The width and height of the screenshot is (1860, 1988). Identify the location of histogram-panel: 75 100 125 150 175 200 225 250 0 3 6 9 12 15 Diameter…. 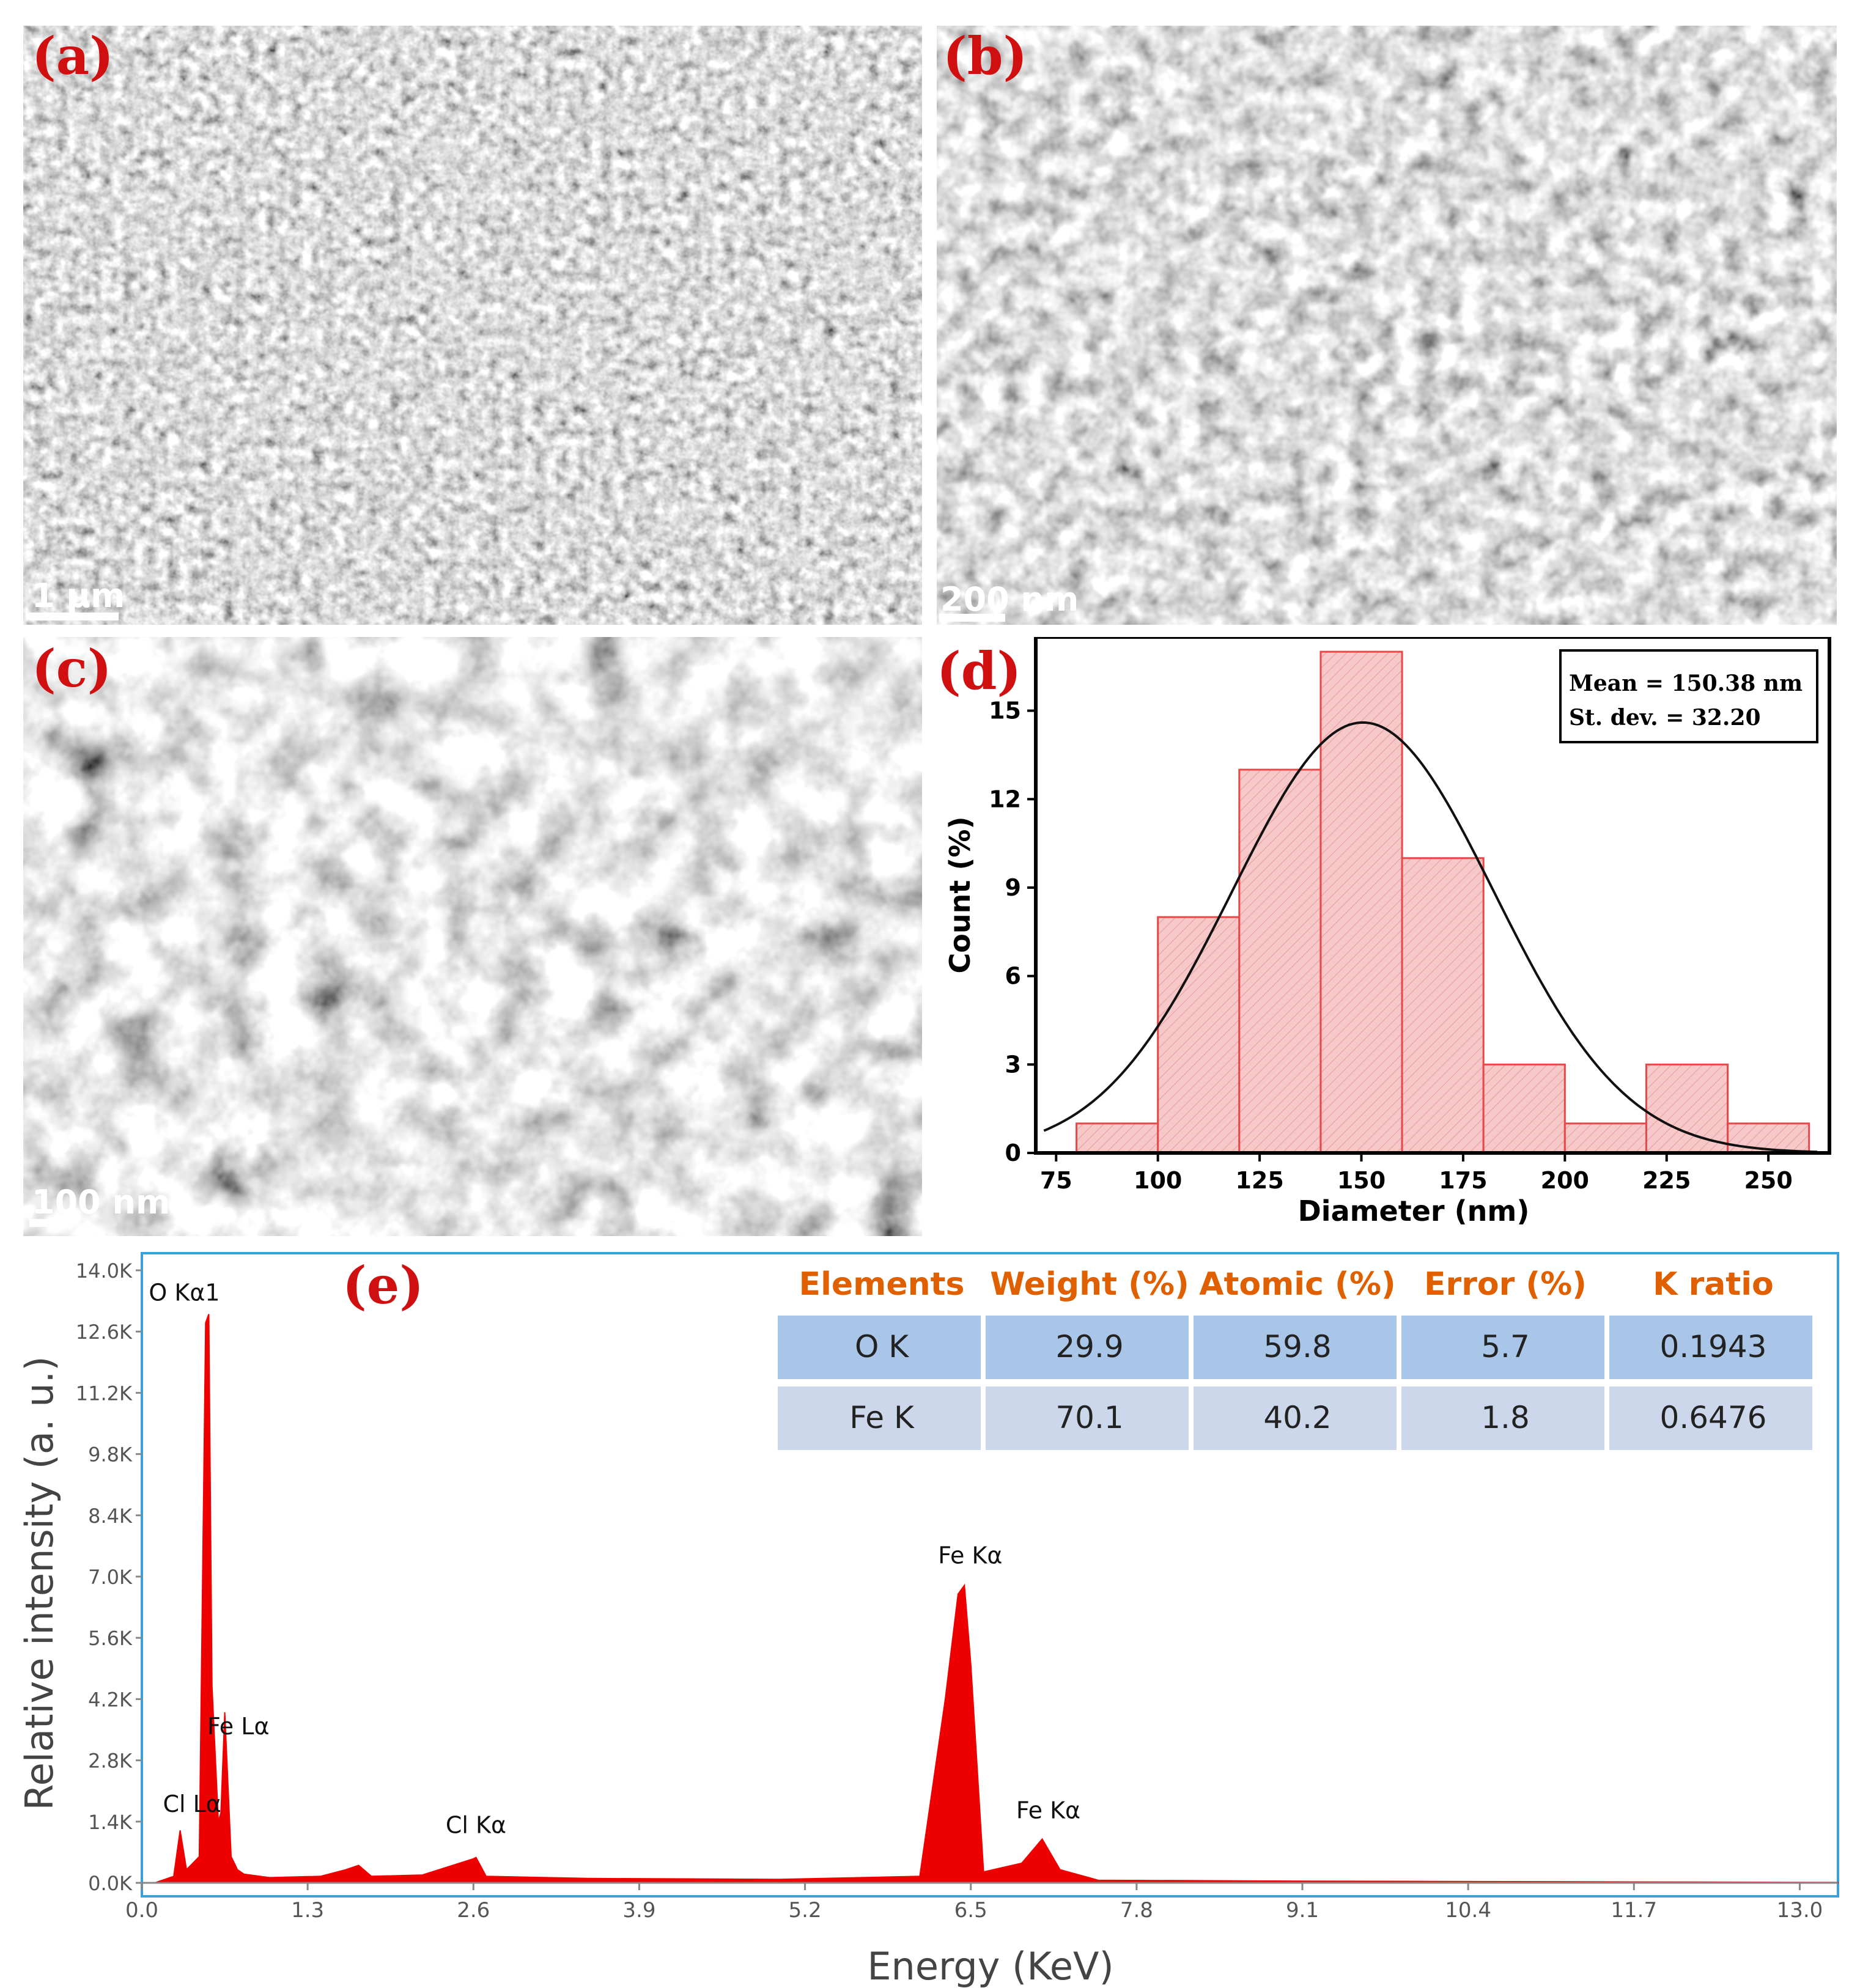
(1387, 936).